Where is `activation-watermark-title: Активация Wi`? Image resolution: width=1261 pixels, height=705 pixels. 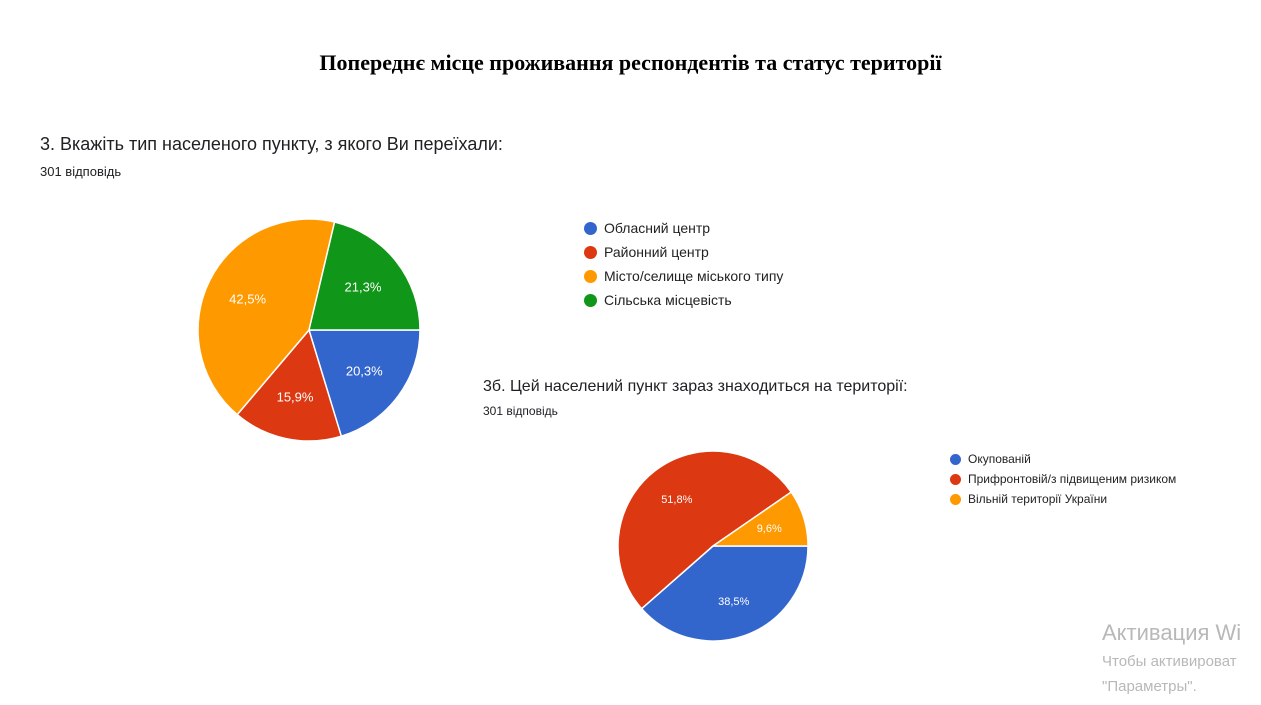
activation-watermark-title: Активация Wi is located at coordinates (1172, 632).